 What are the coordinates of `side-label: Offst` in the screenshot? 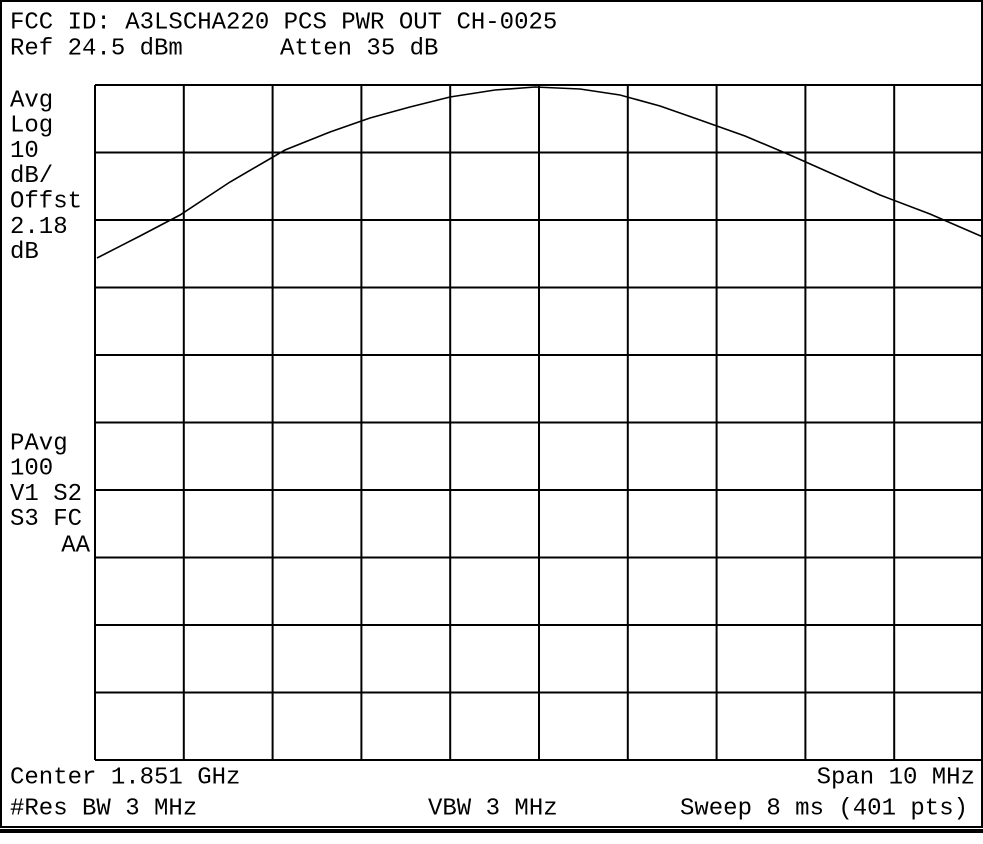 It's located at (46, 202).